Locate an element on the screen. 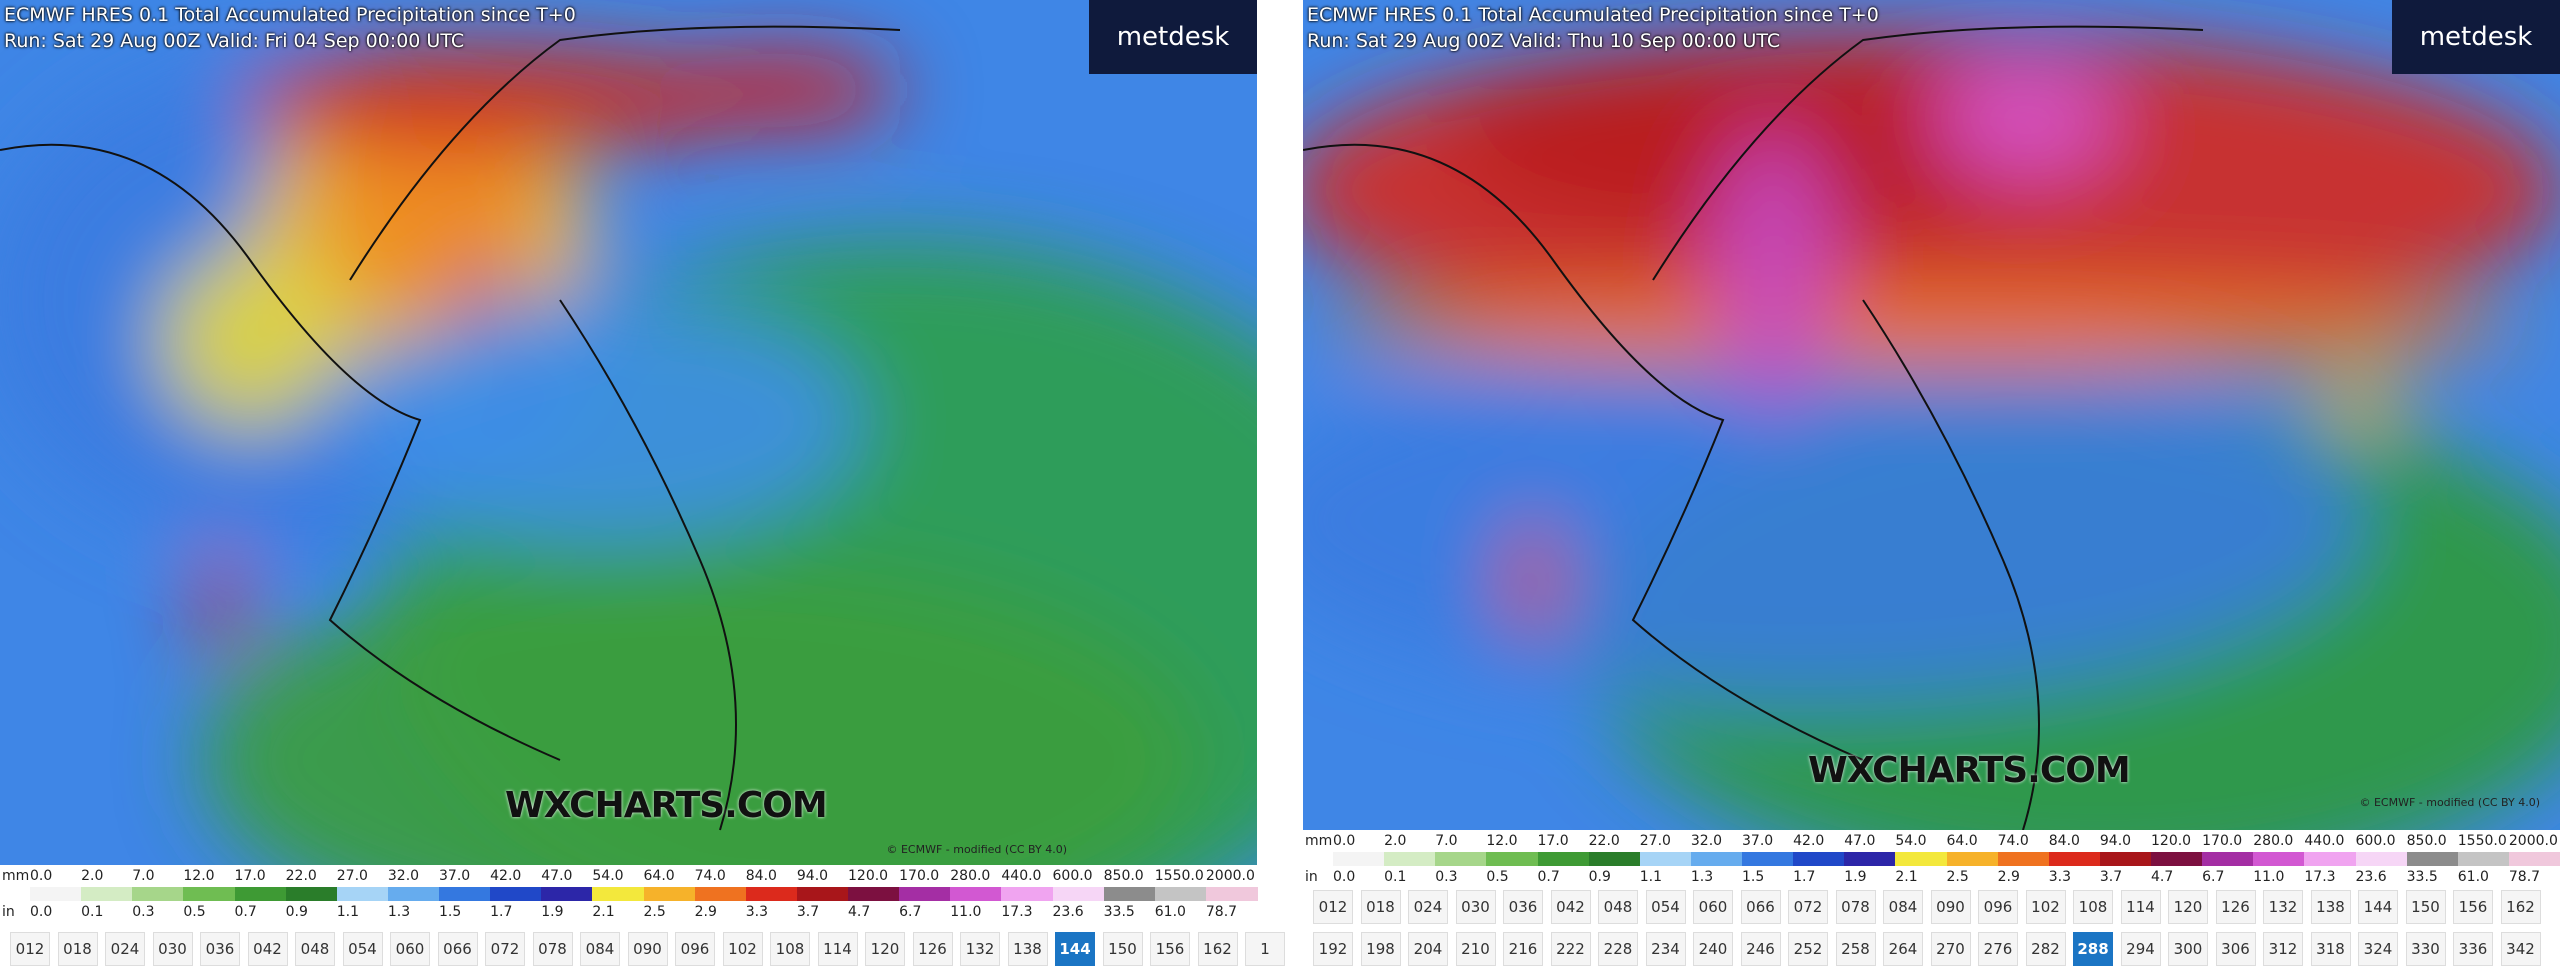  timestep-button: 324 is located at coordinates (2378, 949).